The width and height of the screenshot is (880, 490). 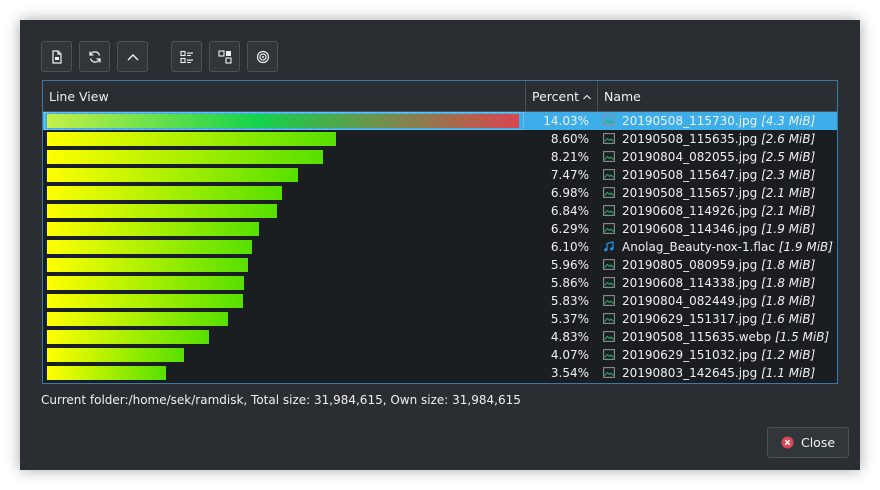 I want to click on close-button-label: Close, so click(x=818, y=442).